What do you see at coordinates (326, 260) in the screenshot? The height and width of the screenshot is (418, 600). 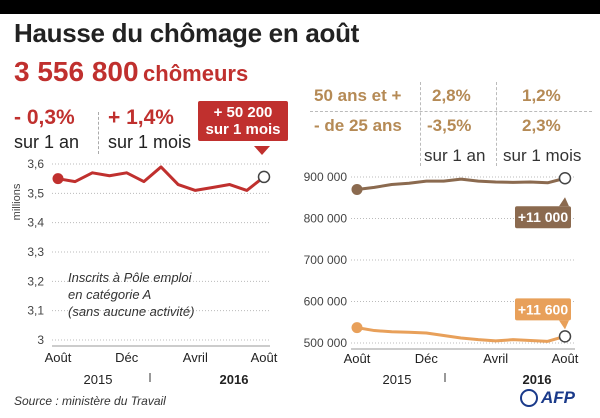 I see `y-tick-label: 700 000` at bounding box center [326, 260].